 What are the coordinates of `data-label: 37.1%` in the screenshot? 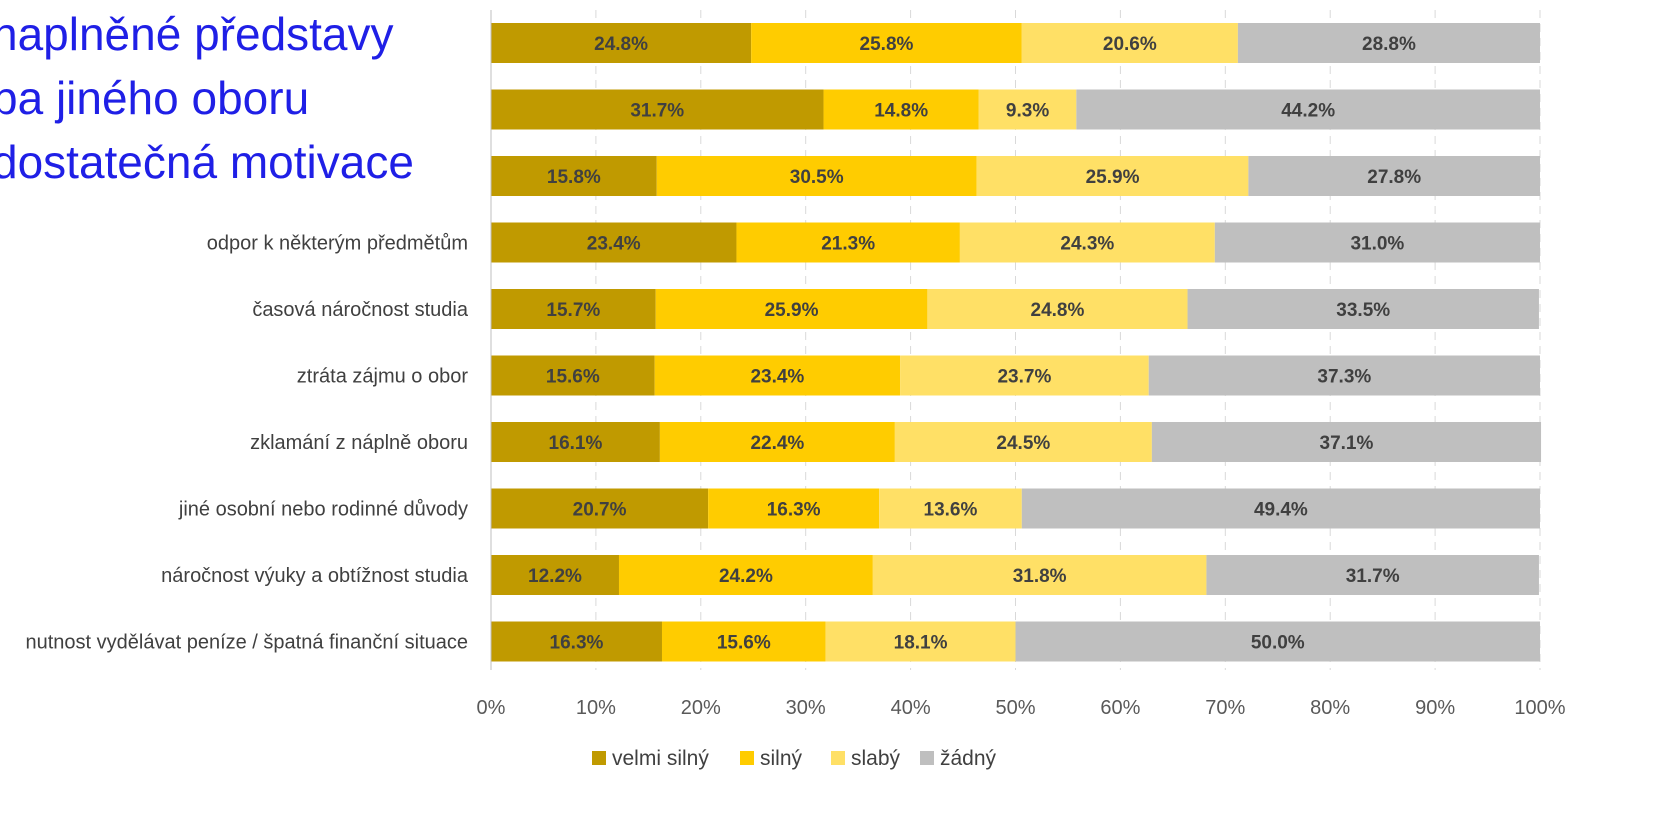 It's located at (1347, 443).